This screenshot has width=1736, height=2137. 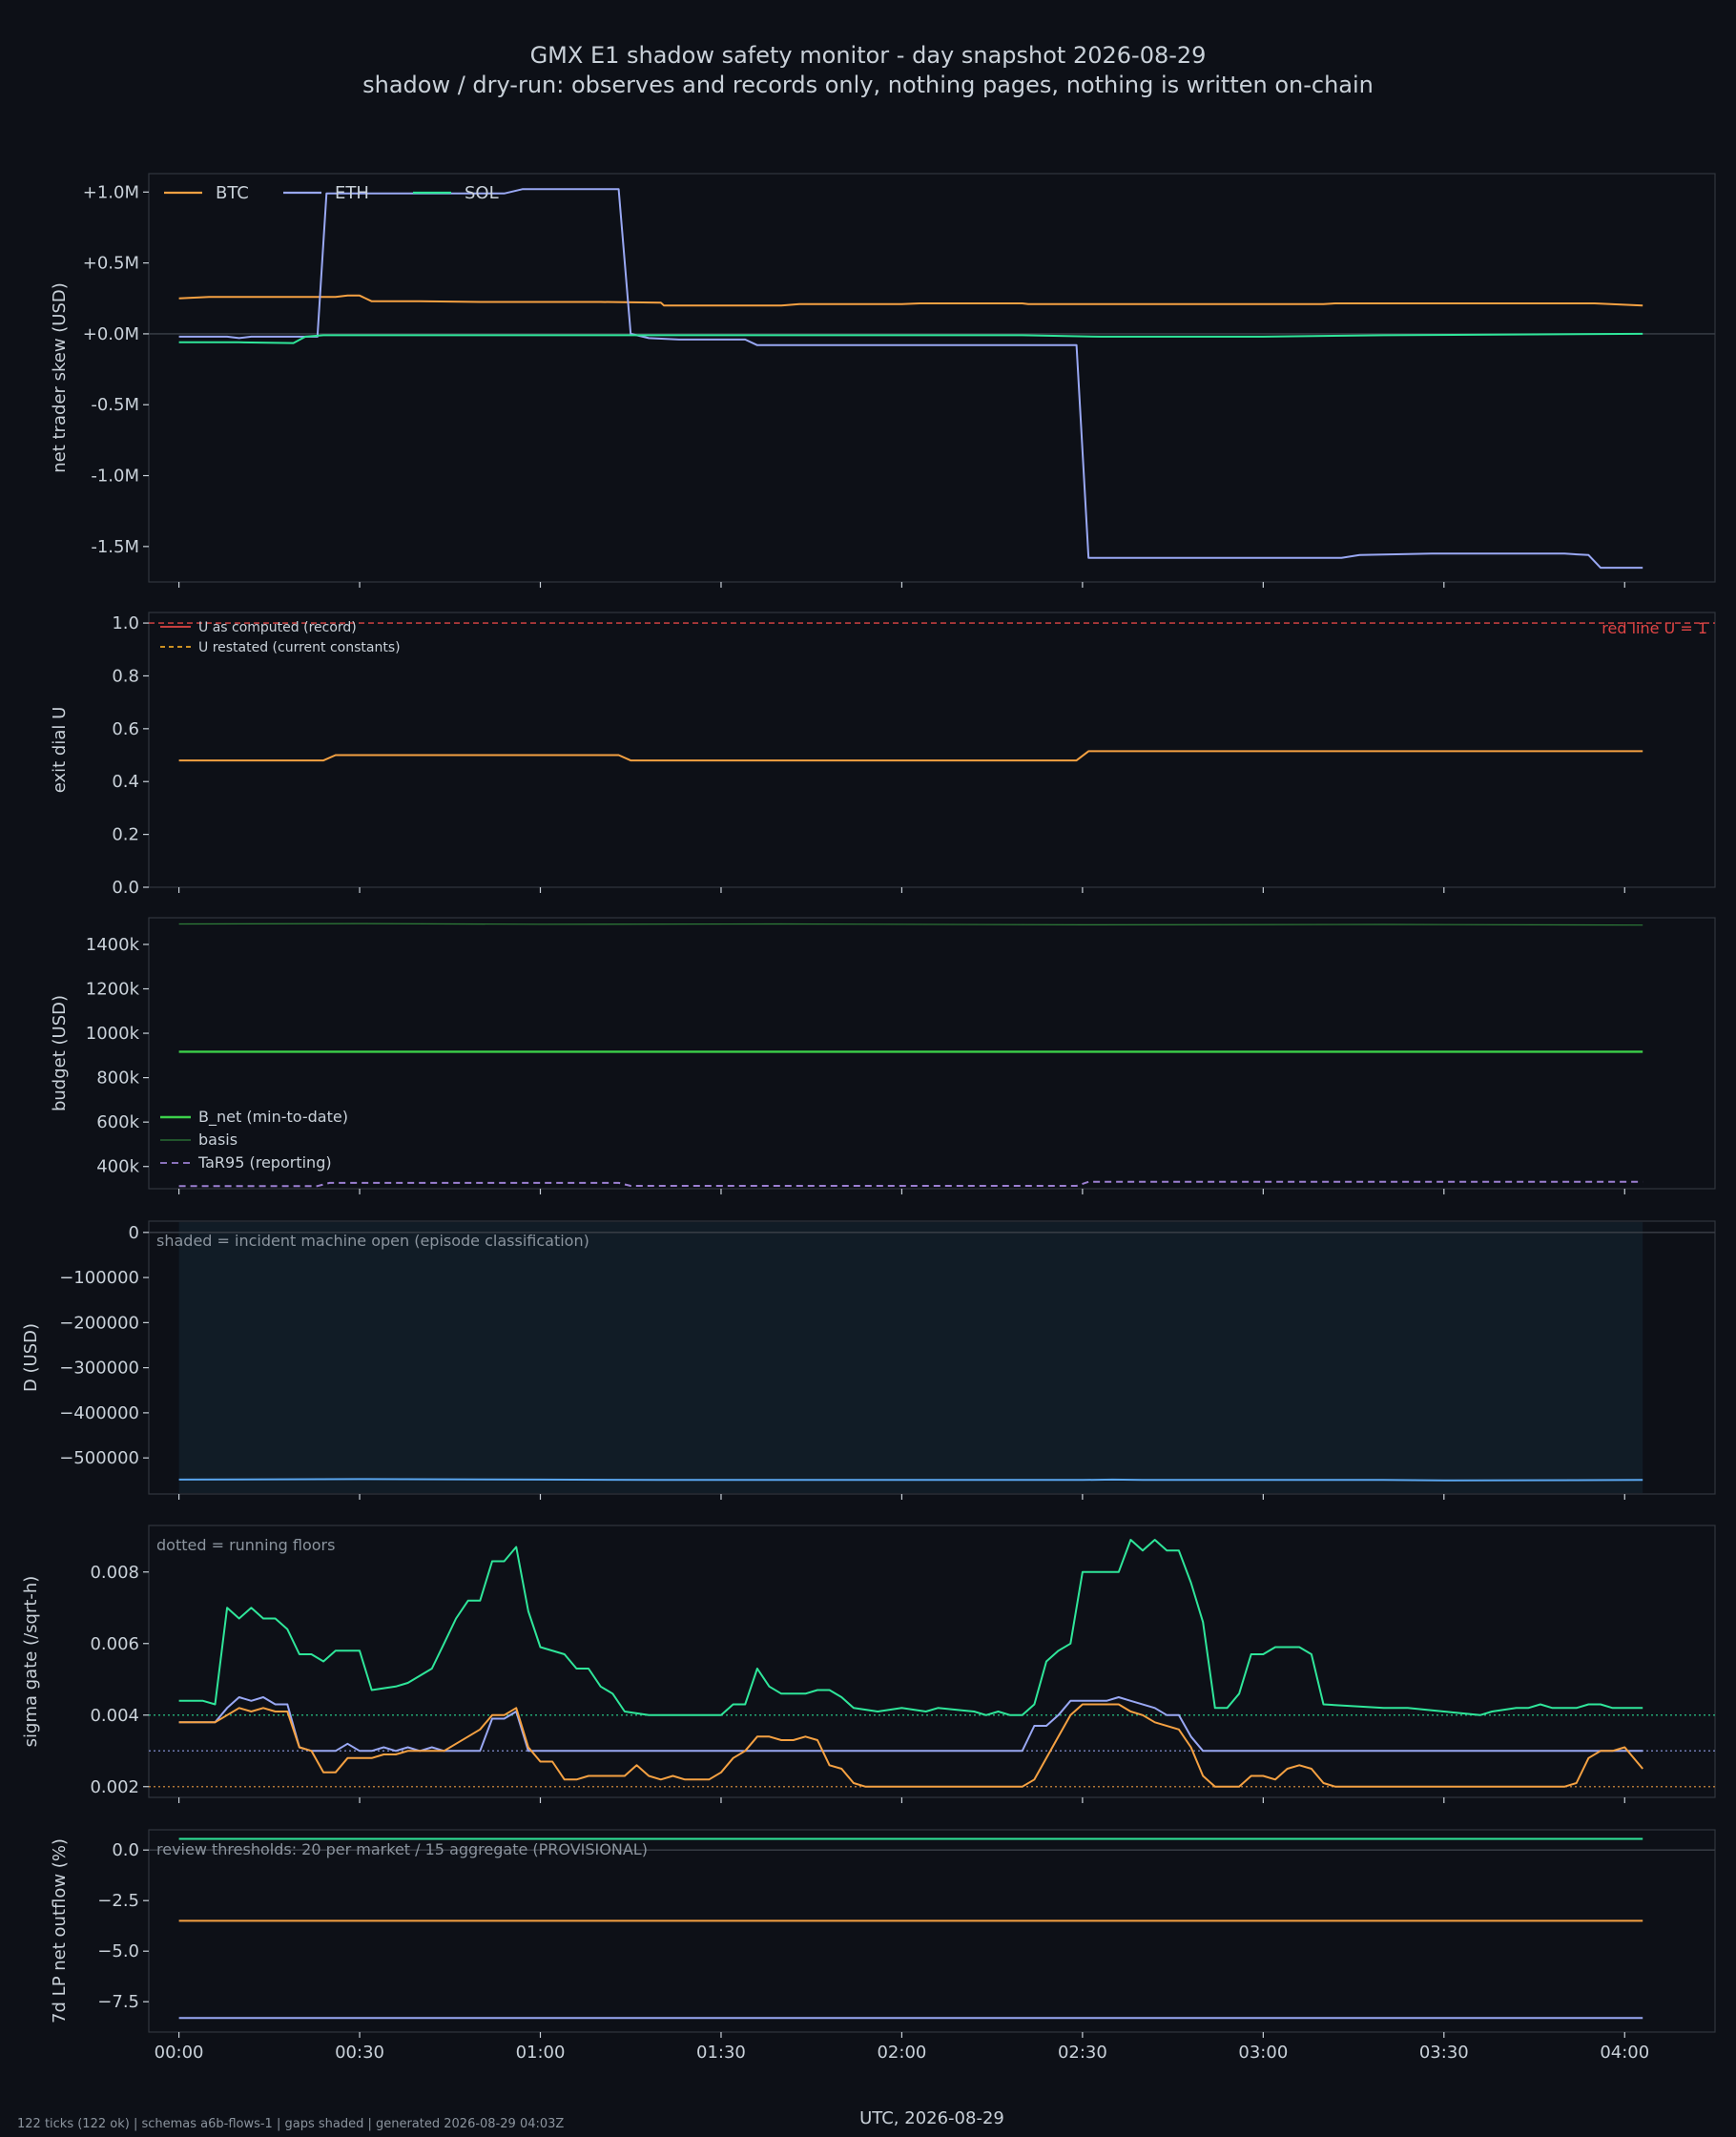 What do you see at coordinates (99, 1278) in the screenshot?
I see `y-tick-label: −100000` at bounding box center [99, 1278].